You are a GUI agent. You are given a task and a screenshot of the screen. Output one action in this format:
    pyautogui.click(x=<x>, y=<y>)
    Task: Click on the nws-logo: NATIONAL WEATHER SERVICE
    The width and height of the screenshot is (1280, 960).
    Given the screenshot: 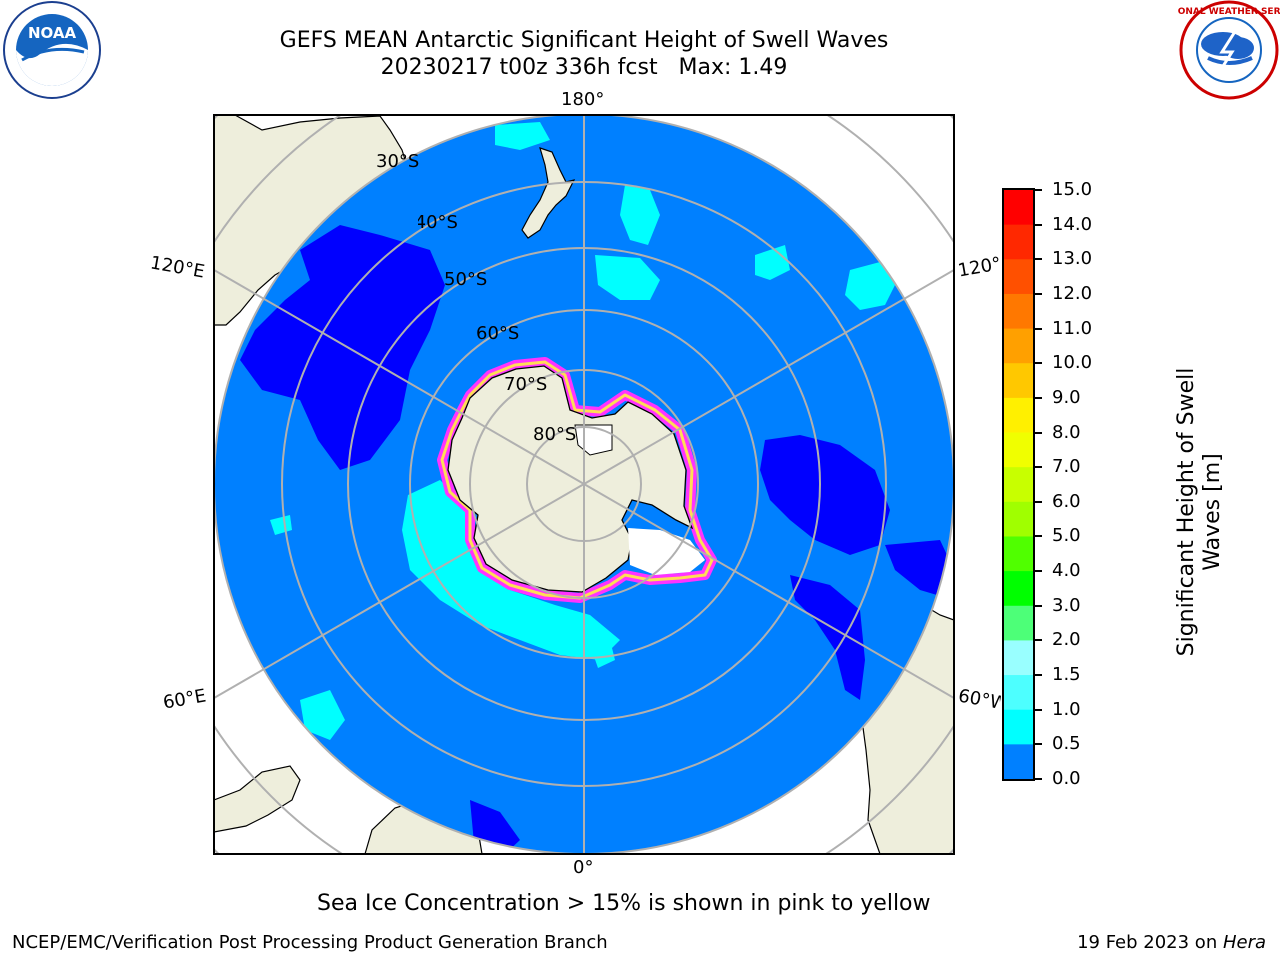 What is the action you would take?
    pyautogui.click(x=1229, y=50)
    